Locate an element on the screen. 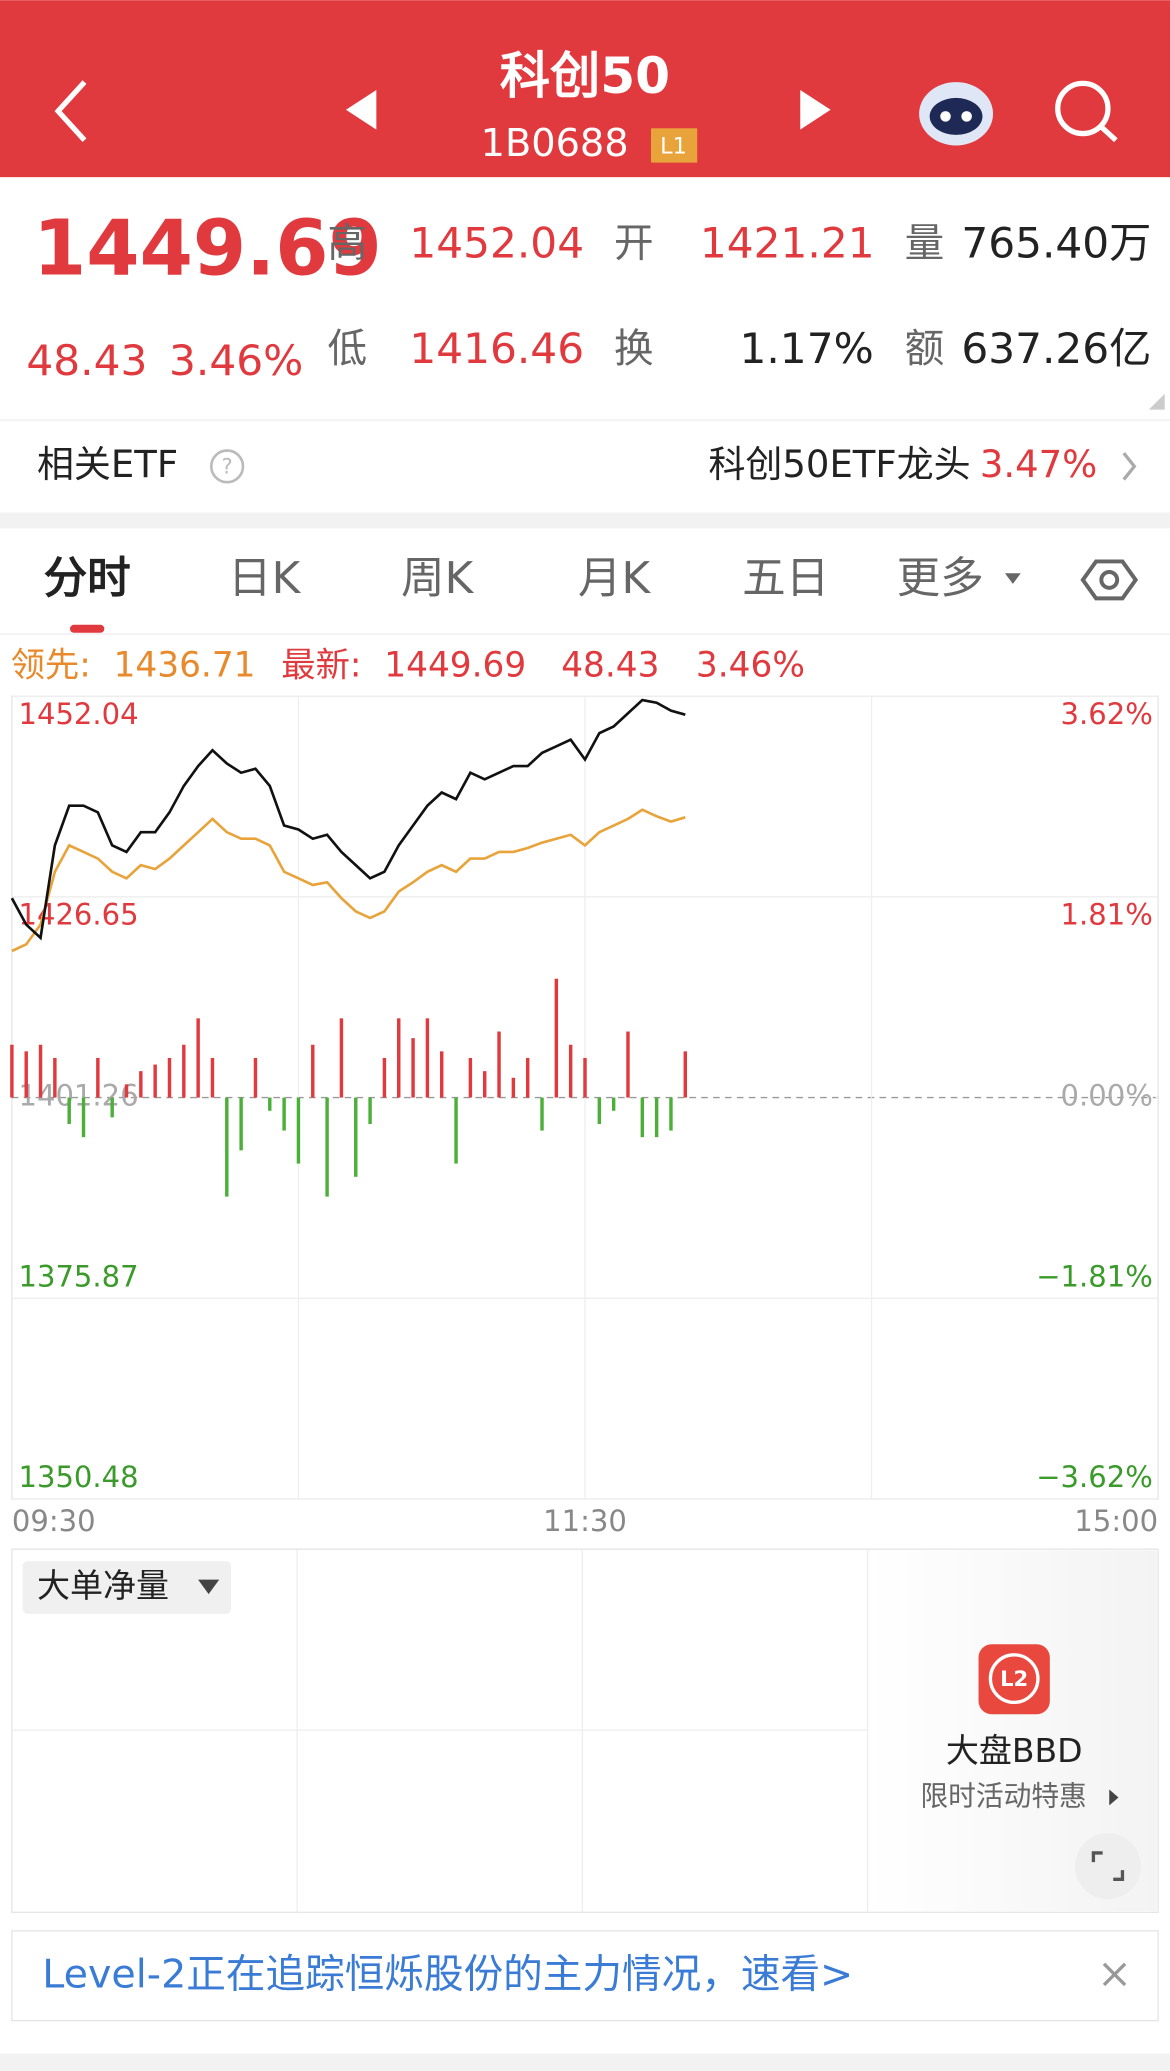 This screenshot has width=1170, height=2071. help-mark: ? is located at coordinates (227, 466).